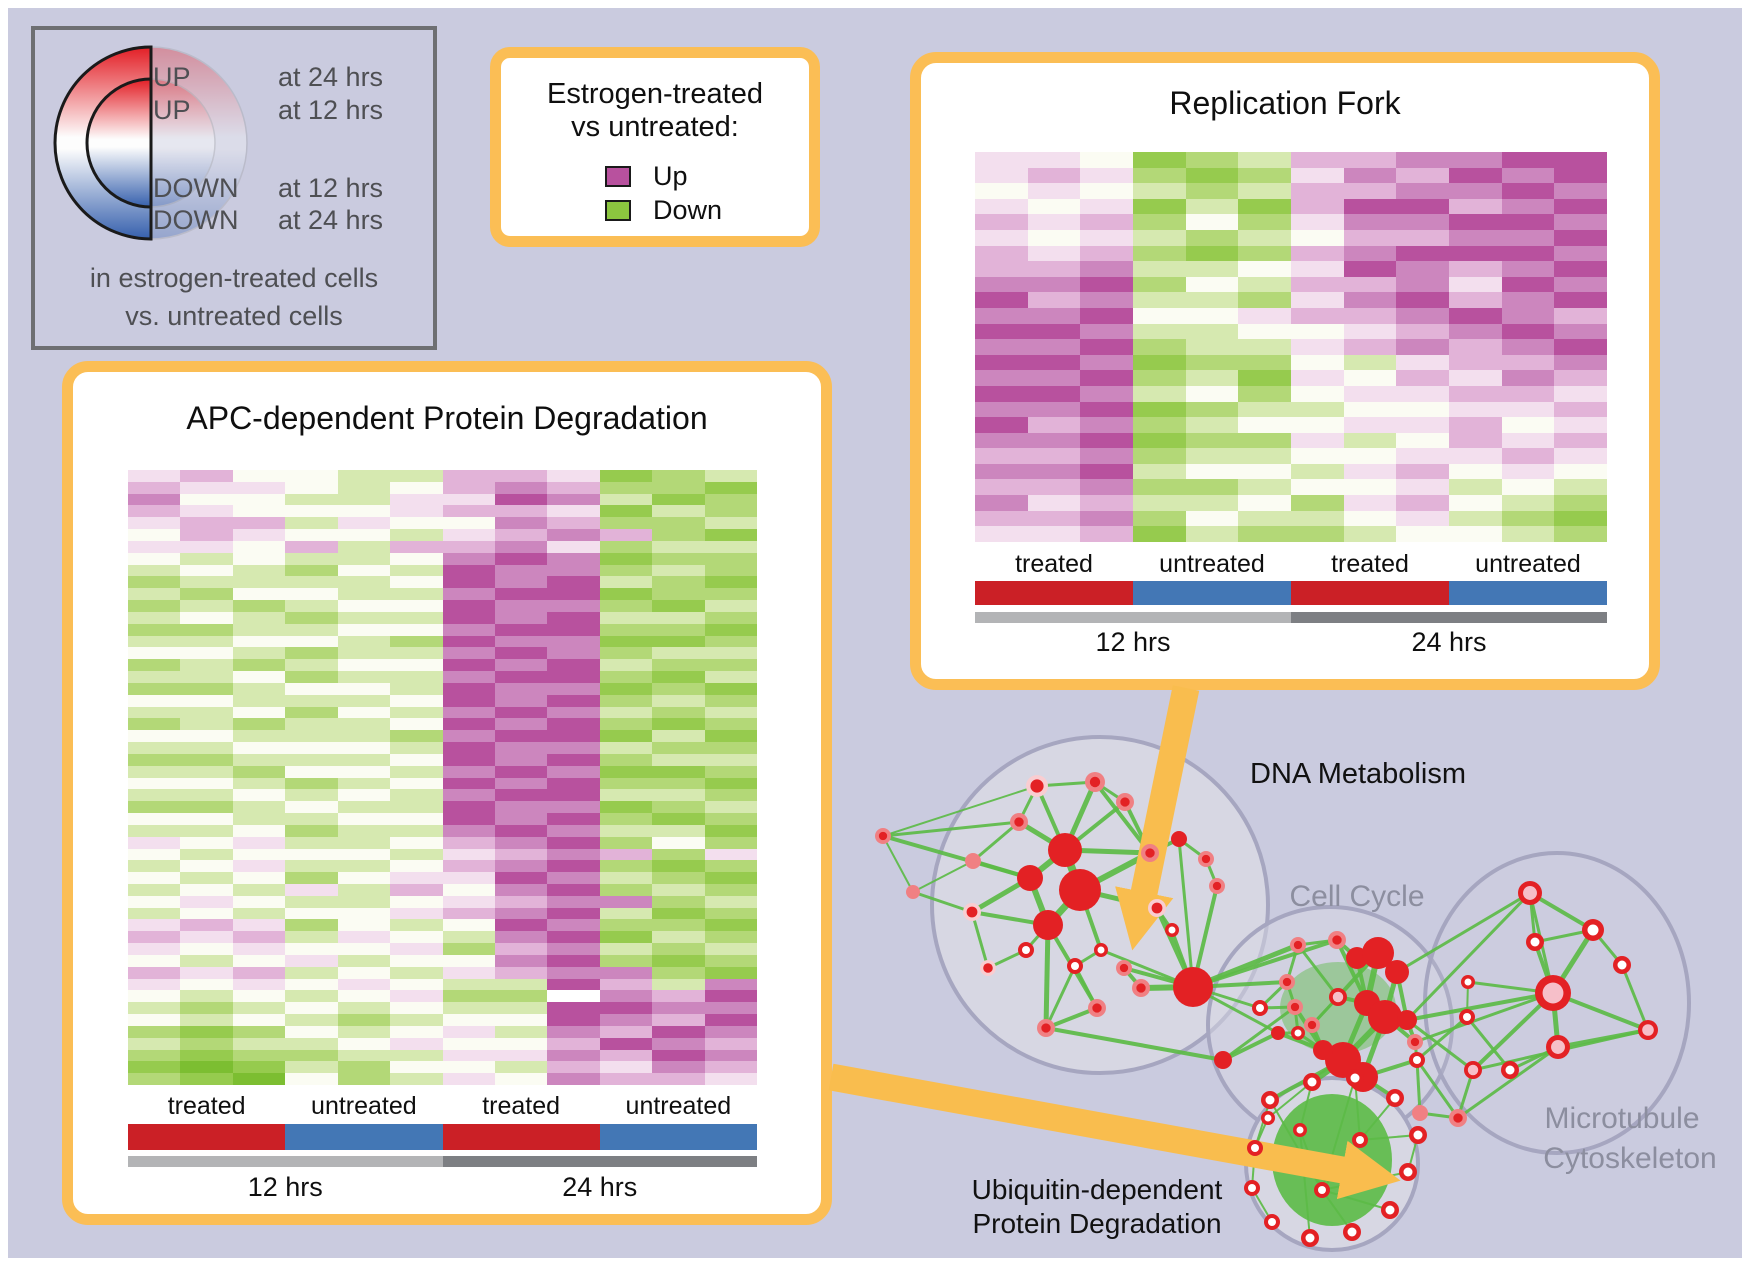 The image size is (1750, 1279). I want to click on network-edge, so click(1259, 1033).